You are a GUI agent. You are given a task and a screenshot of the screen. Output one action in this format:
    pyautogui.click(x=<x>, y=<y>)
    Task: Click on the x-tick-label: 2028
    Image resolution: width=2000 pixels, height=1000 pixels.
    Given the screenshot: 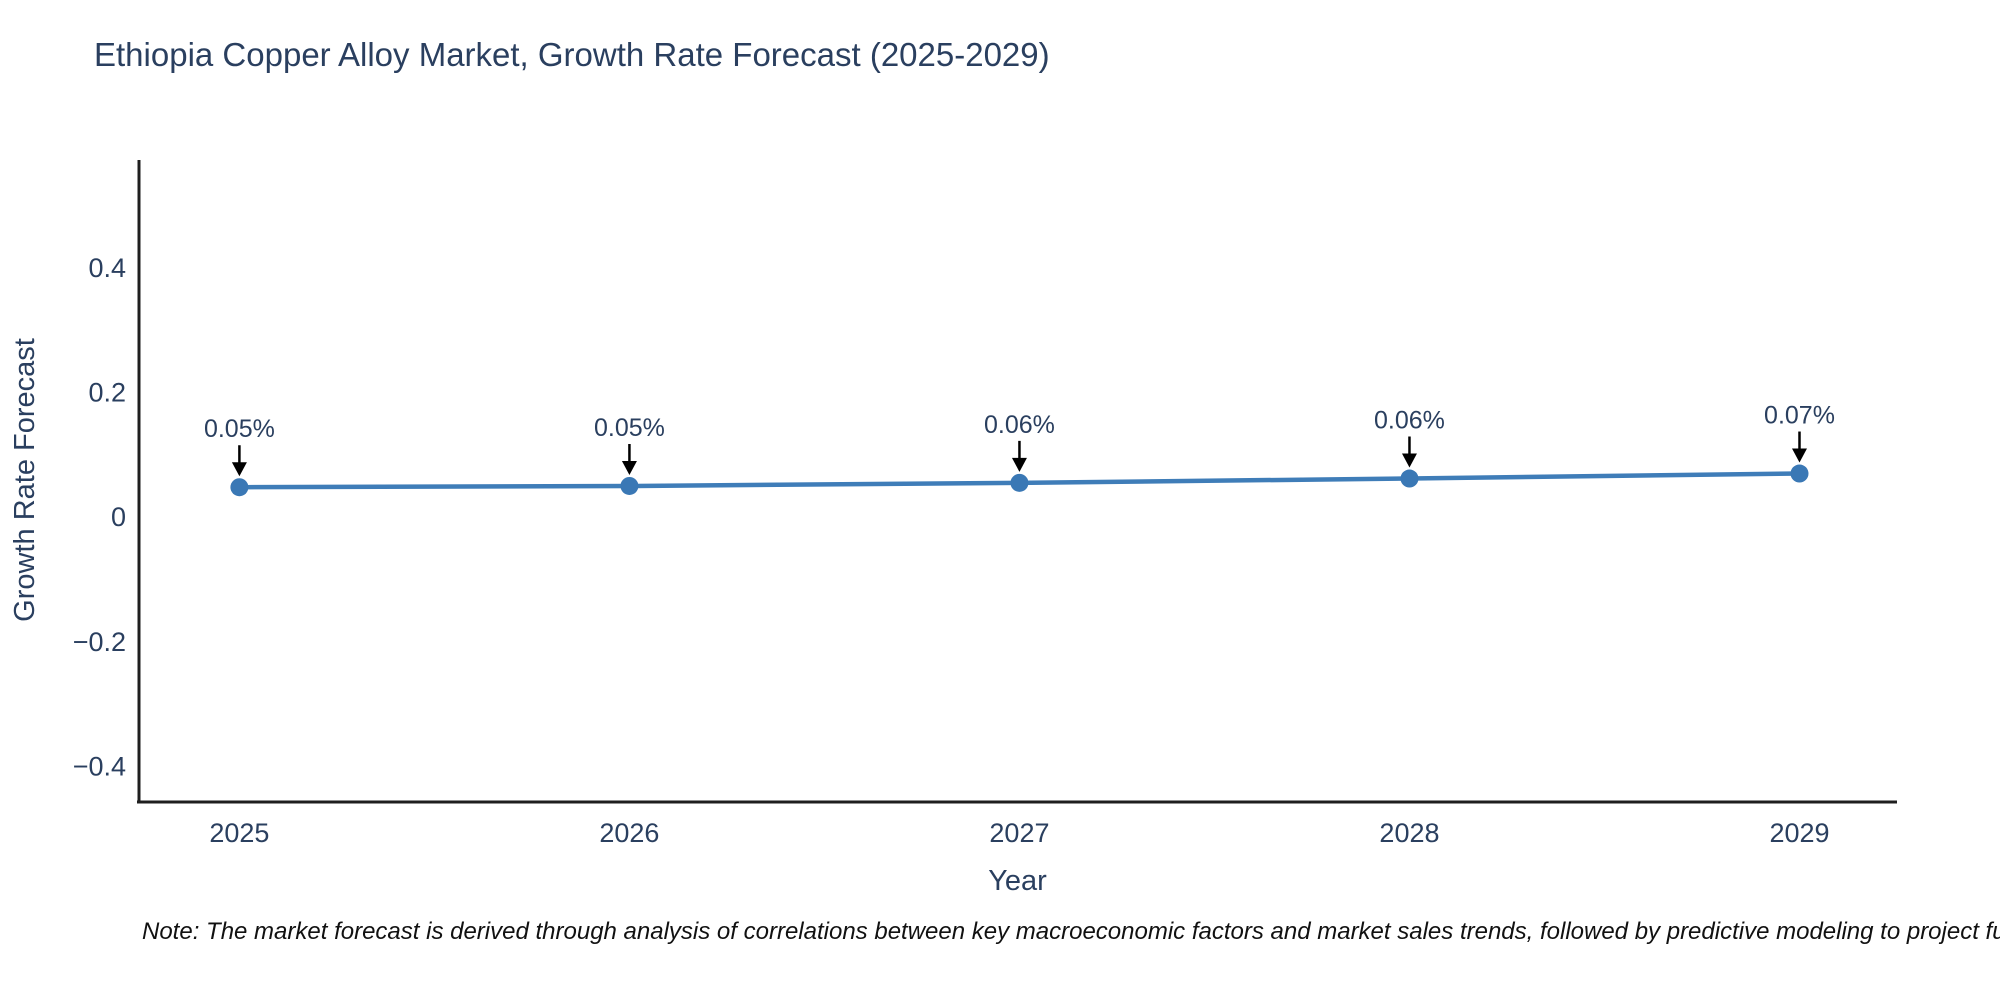 What is the action you would take?
    pyautogui.click(x=1409, y=833)
    